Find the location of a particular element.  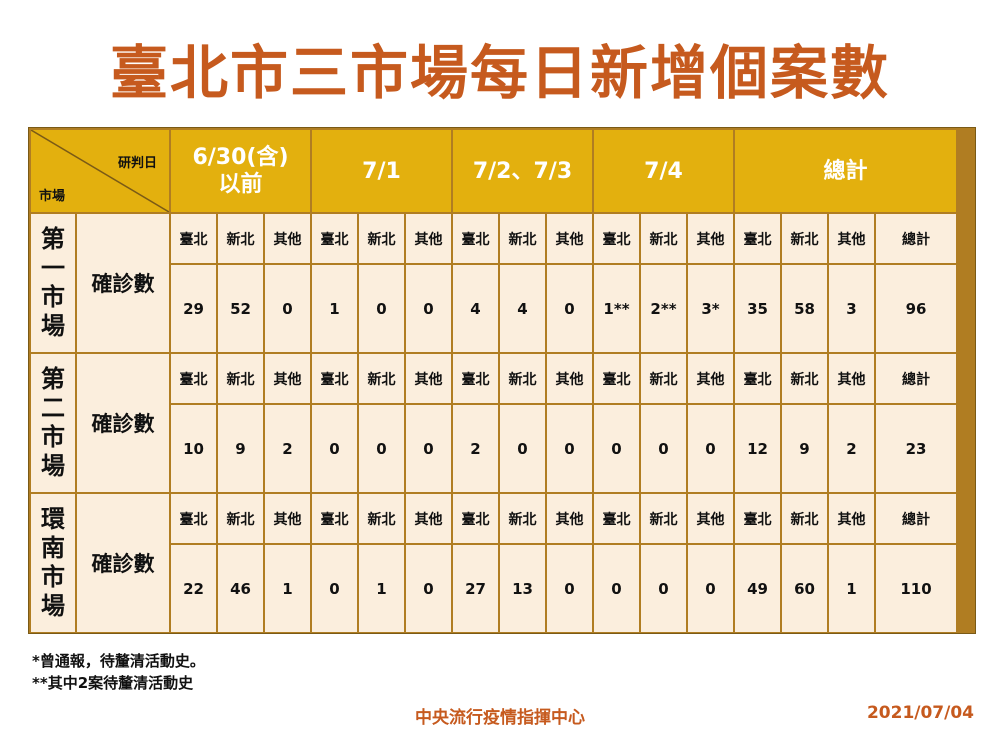

value-cell: 96 is located at coordinates (916, 308).